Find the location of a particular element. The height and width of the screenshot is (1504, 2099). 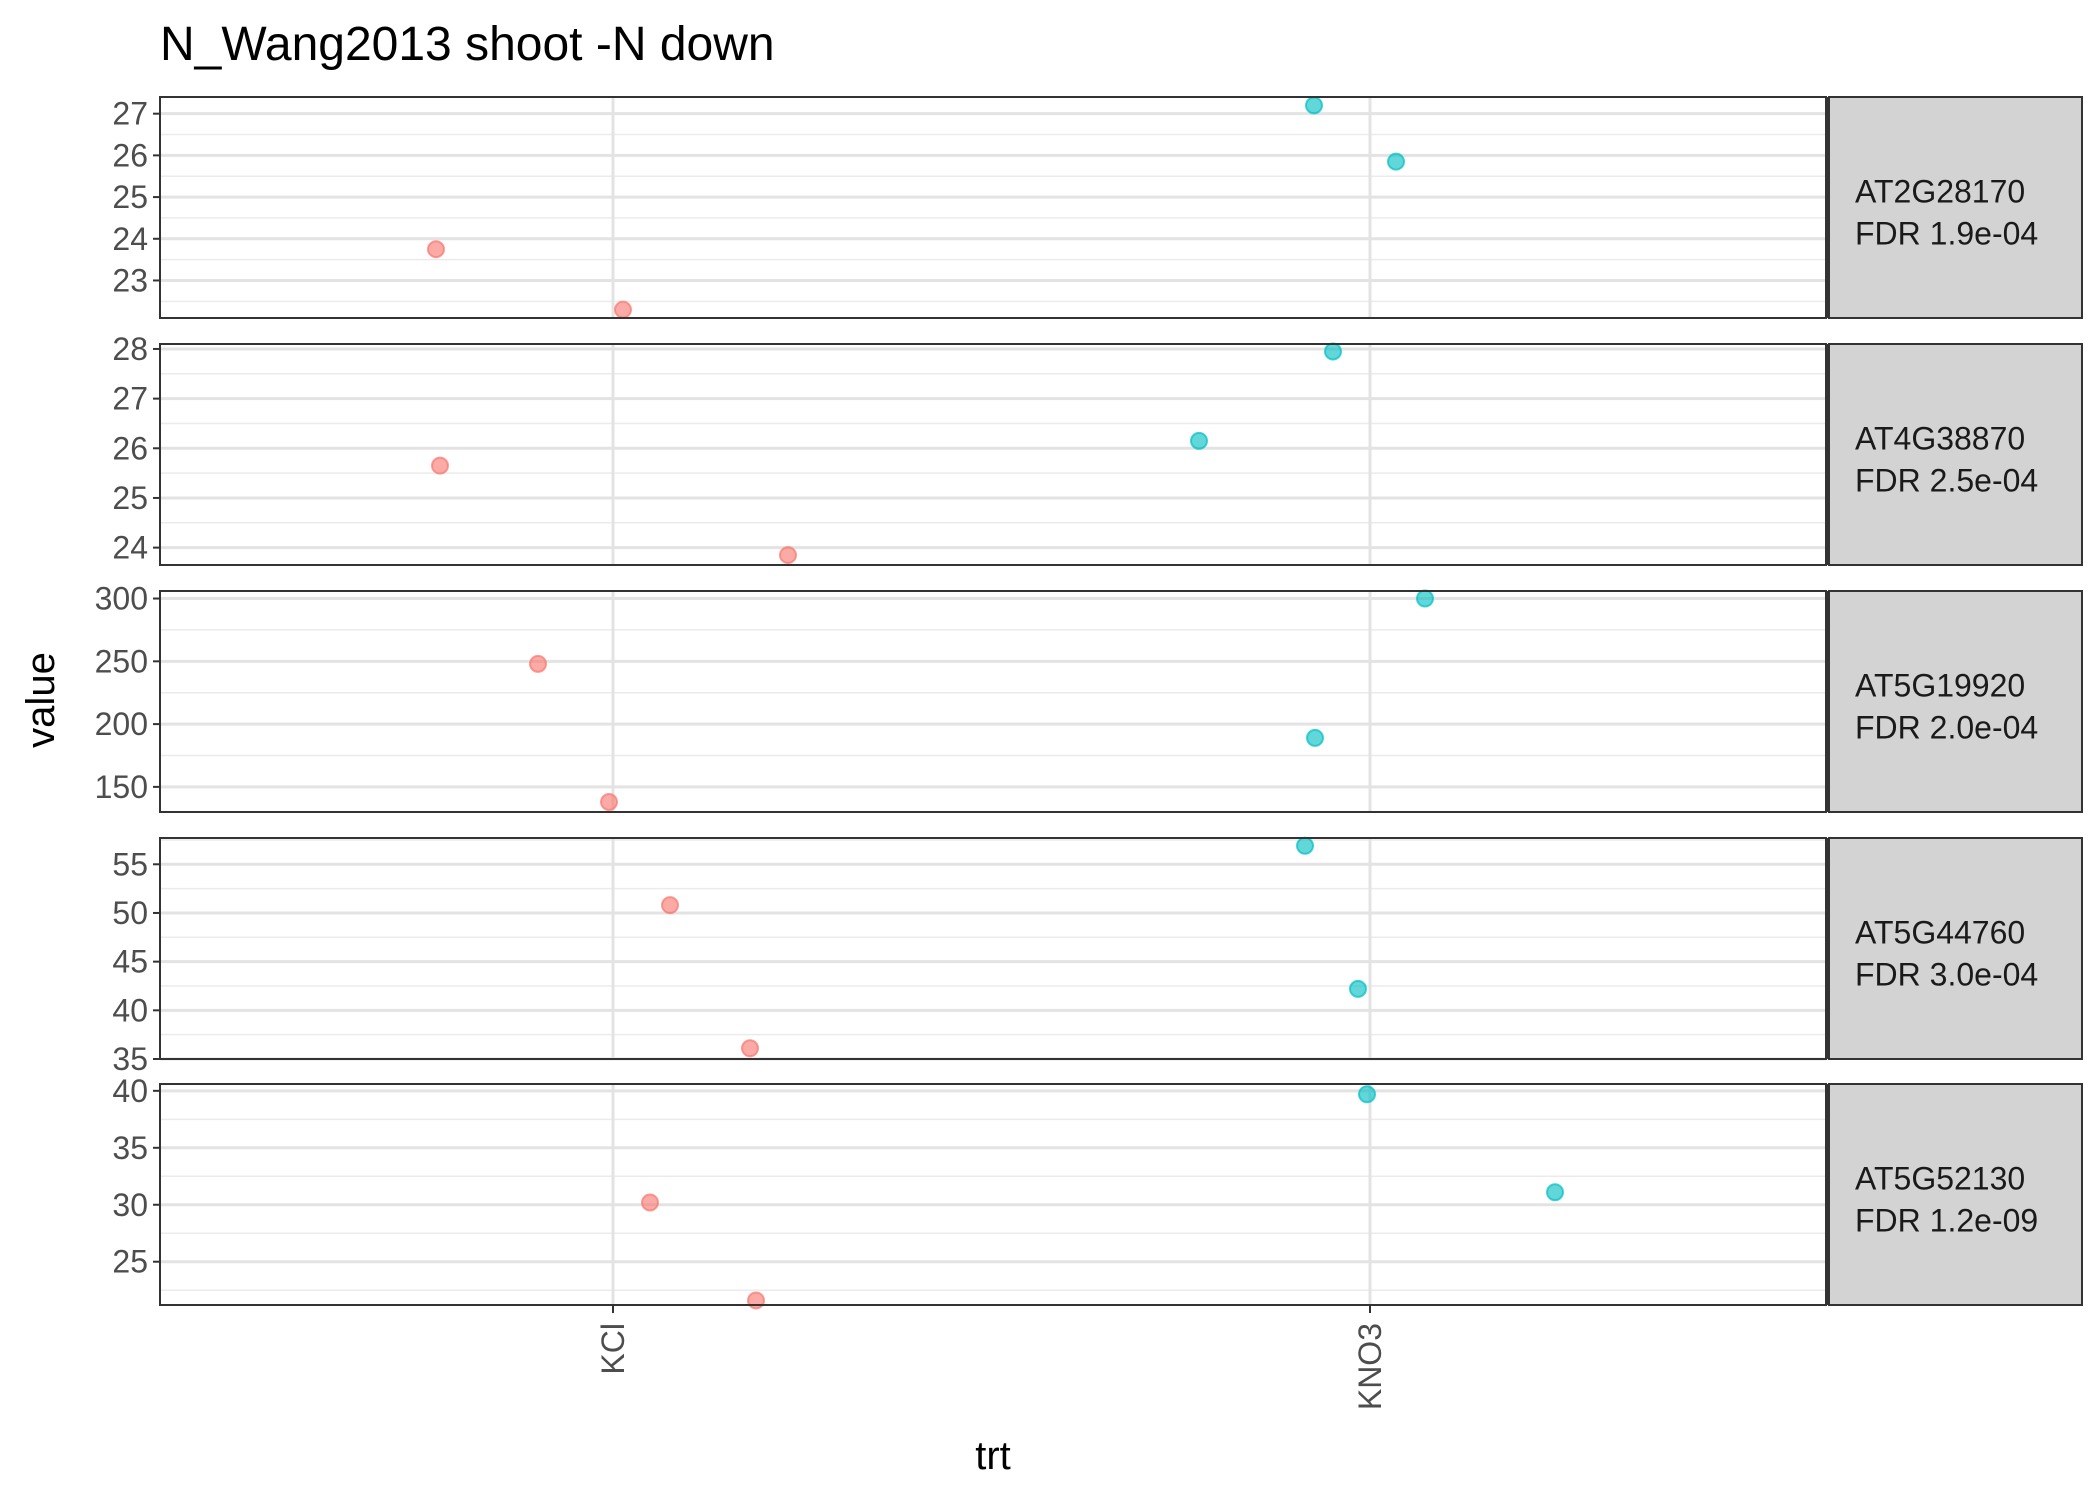

facet-panel: 150 200 250 300 AT5G19920 FDR 2.0e-04 is located at coordinates (1089, 697).